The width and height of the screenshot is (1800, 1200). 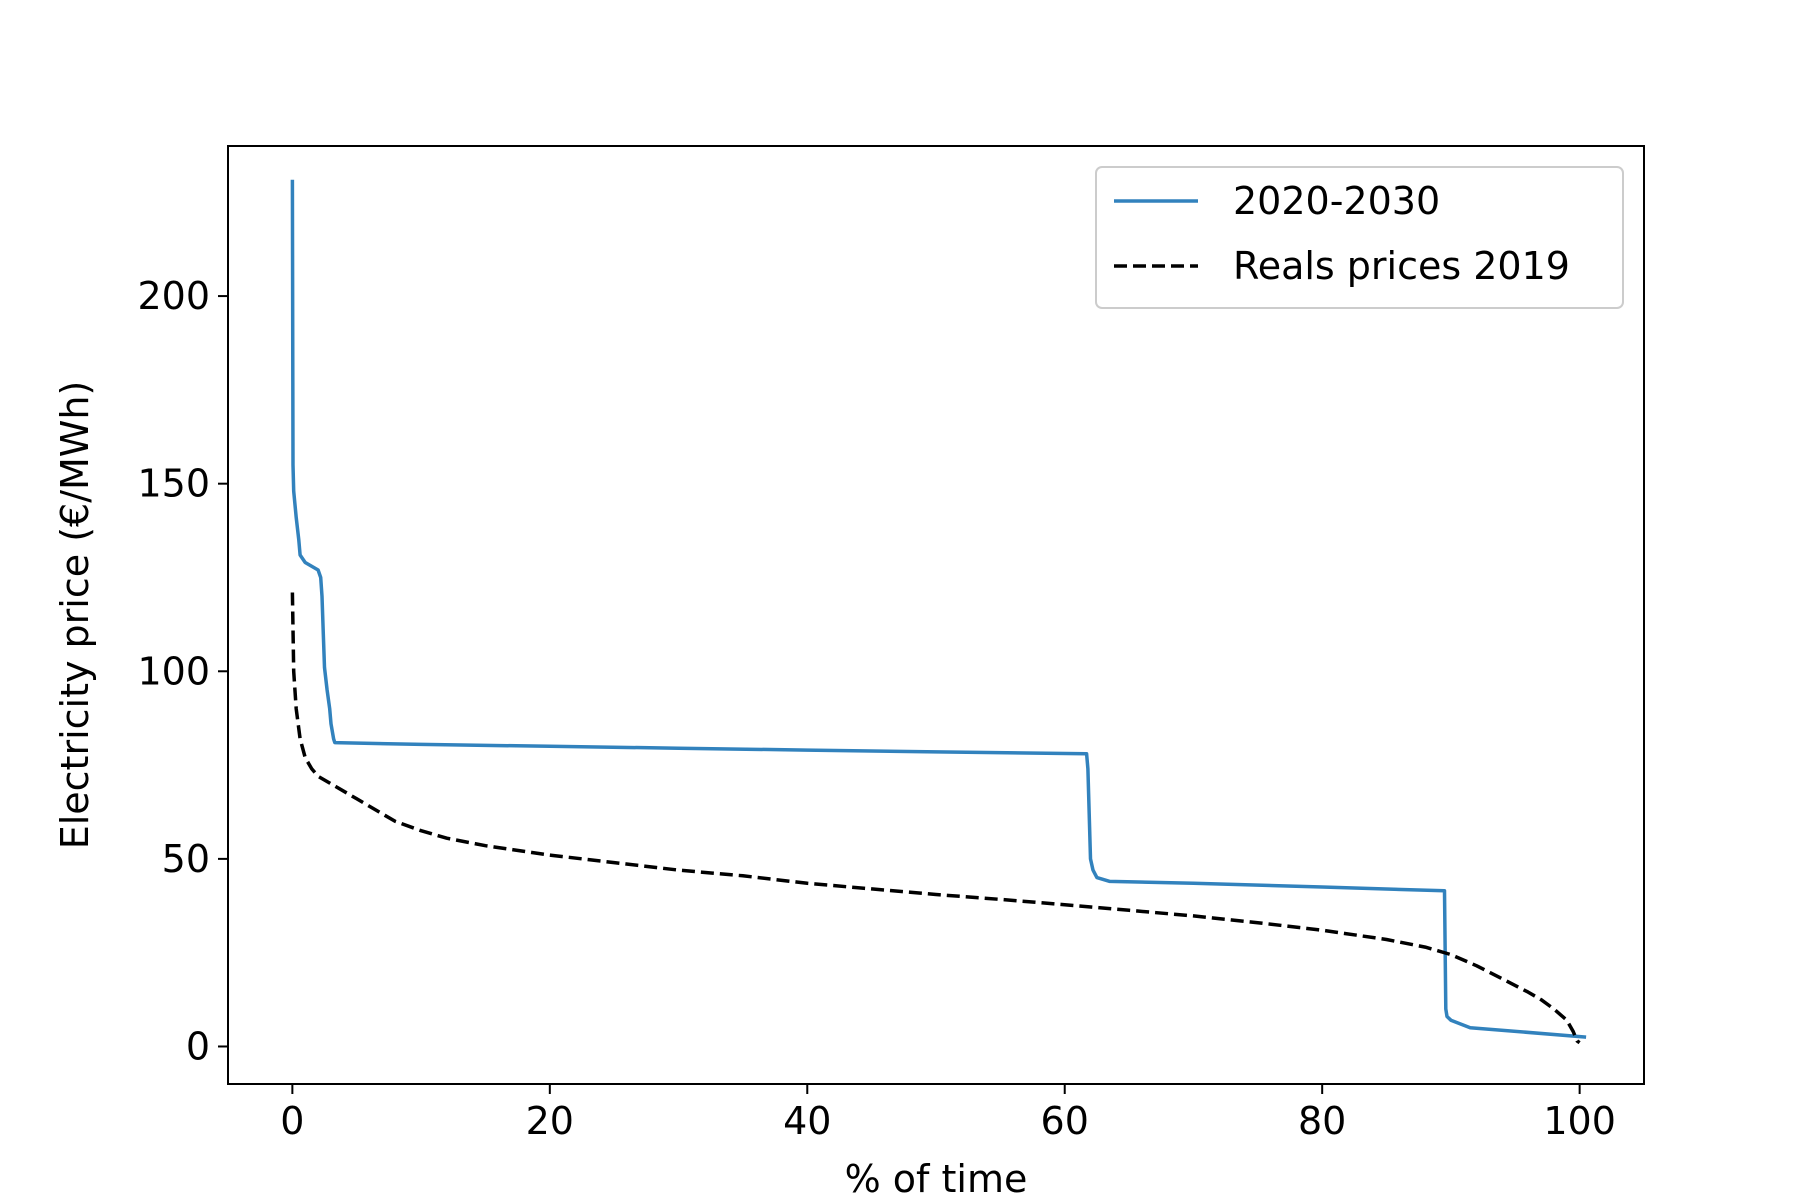 I want to click on x-axis-label: % of time, so click(x=936, y=1178).